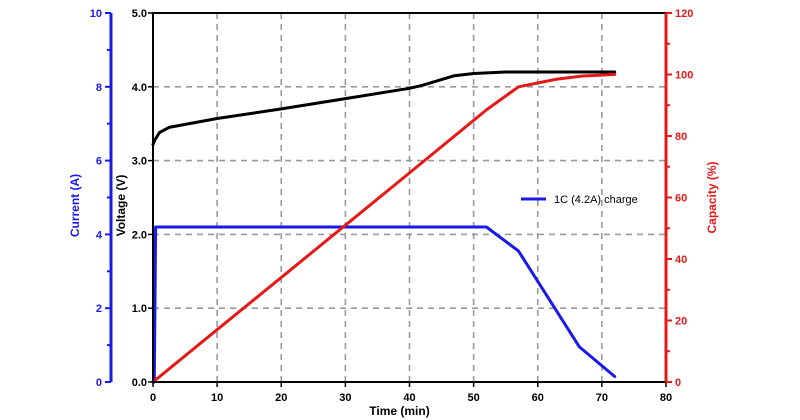 This screenshot has width=800, height=420. Describe the element at coordinates (153, 398) in the screenshot. I see `x-tick-label: 0` at that location.